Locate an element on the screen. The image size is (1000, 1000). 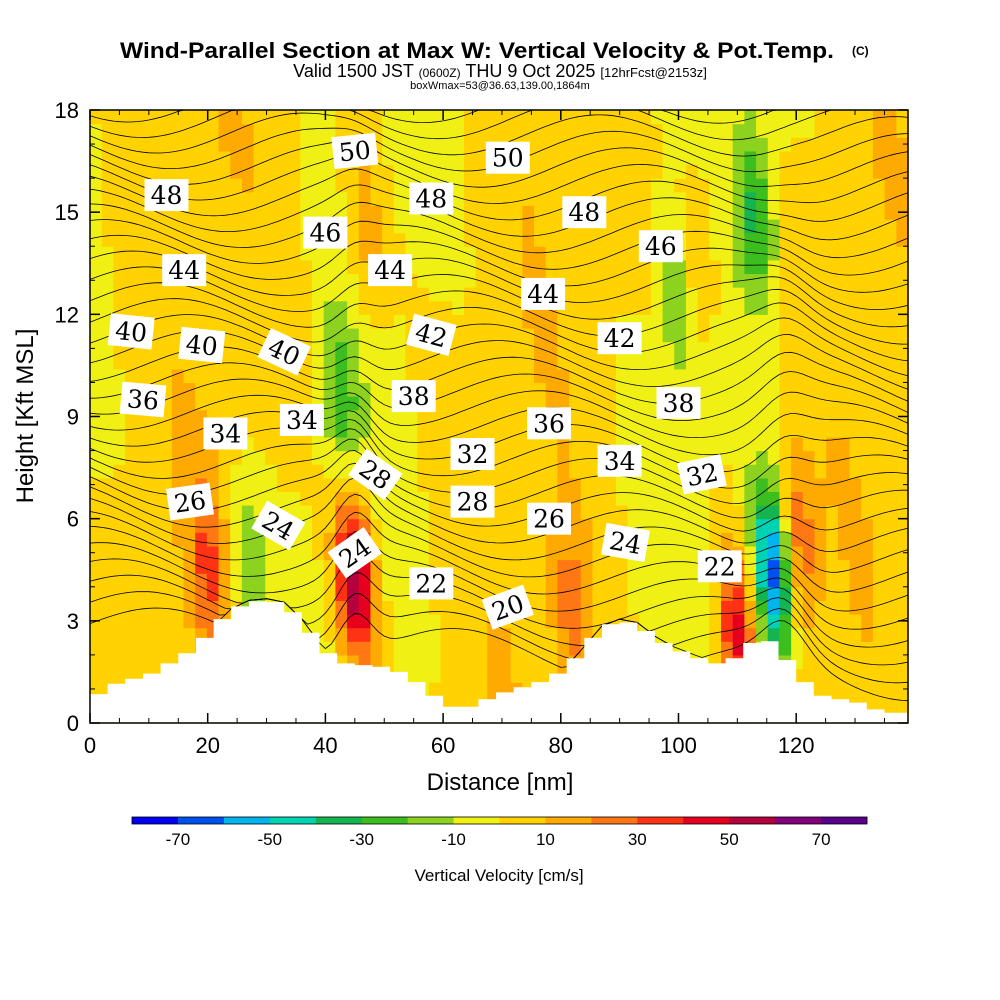
contour-label-text: 36 is located at coordinates (143, 400).